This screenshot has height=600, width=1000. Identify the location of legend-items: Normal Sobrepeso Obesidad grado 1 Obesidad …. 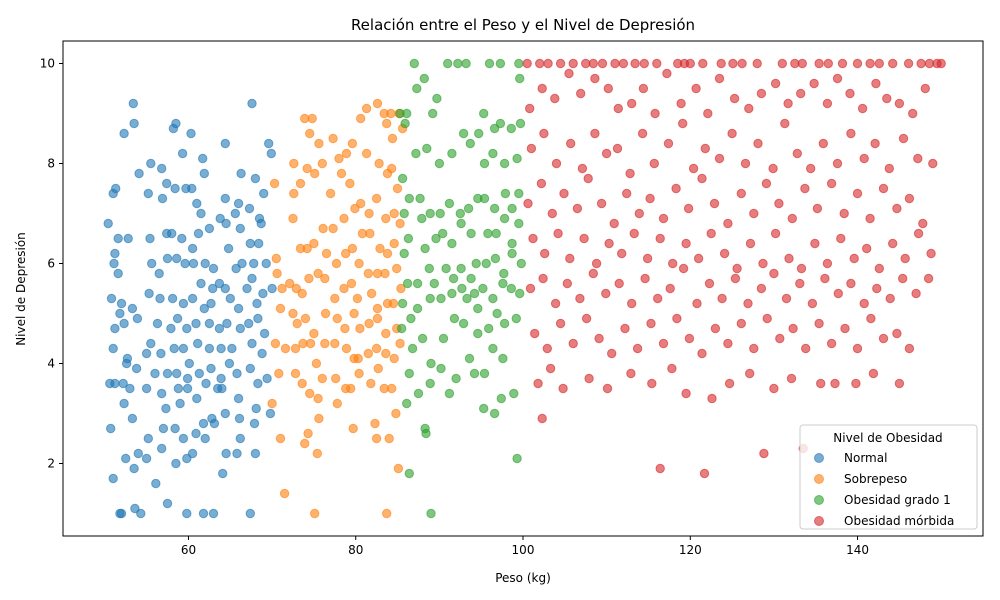
(884, 489).